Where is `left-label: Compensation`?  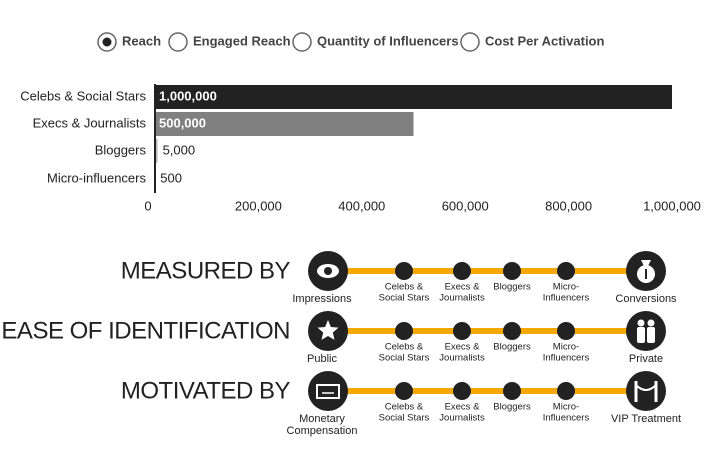
left-label: Compensation is located at coordinates (322, 431).